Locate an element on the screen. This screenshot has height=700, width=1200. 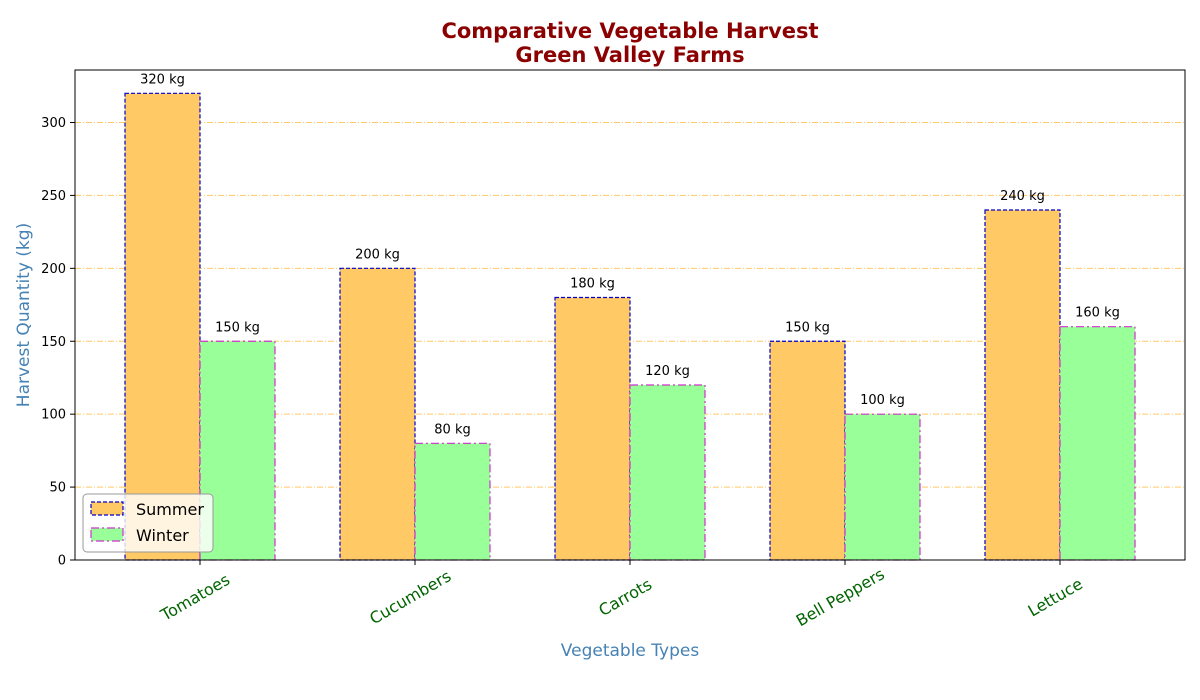
x-tick-label: Cucumbers is located at coordinates (410, 597).